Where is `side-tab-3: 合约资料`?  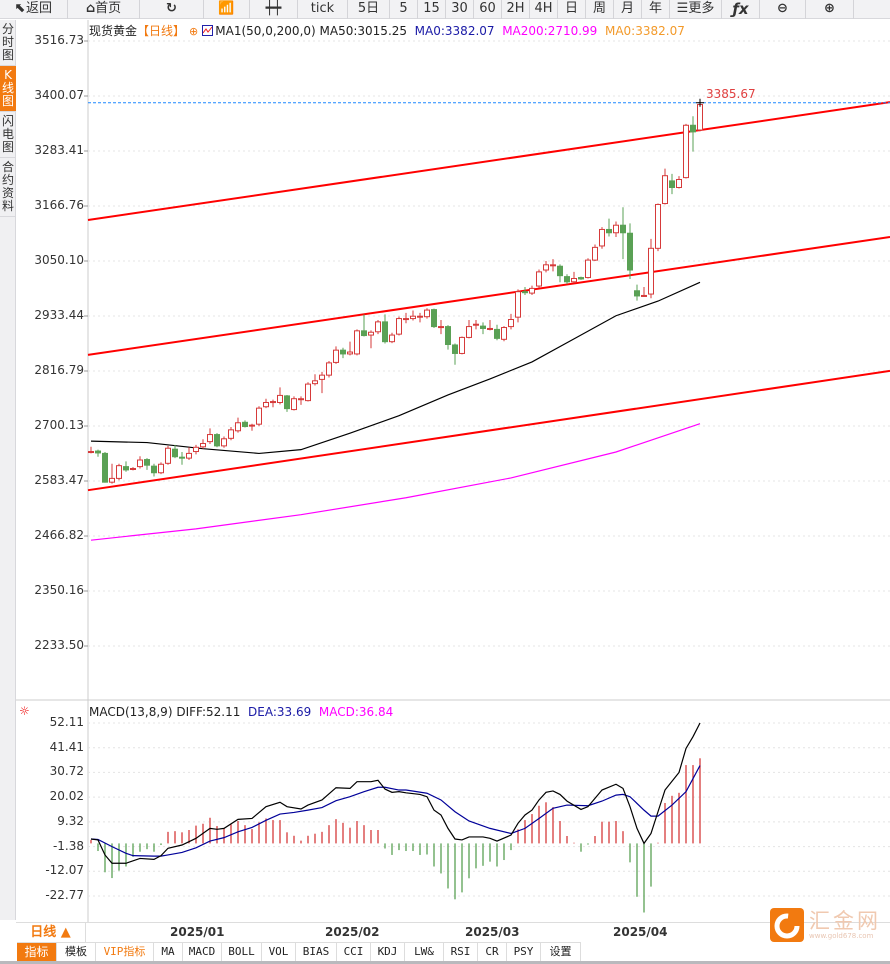 side-tab-3: 合约资料 is located at coordinates (8, 187).